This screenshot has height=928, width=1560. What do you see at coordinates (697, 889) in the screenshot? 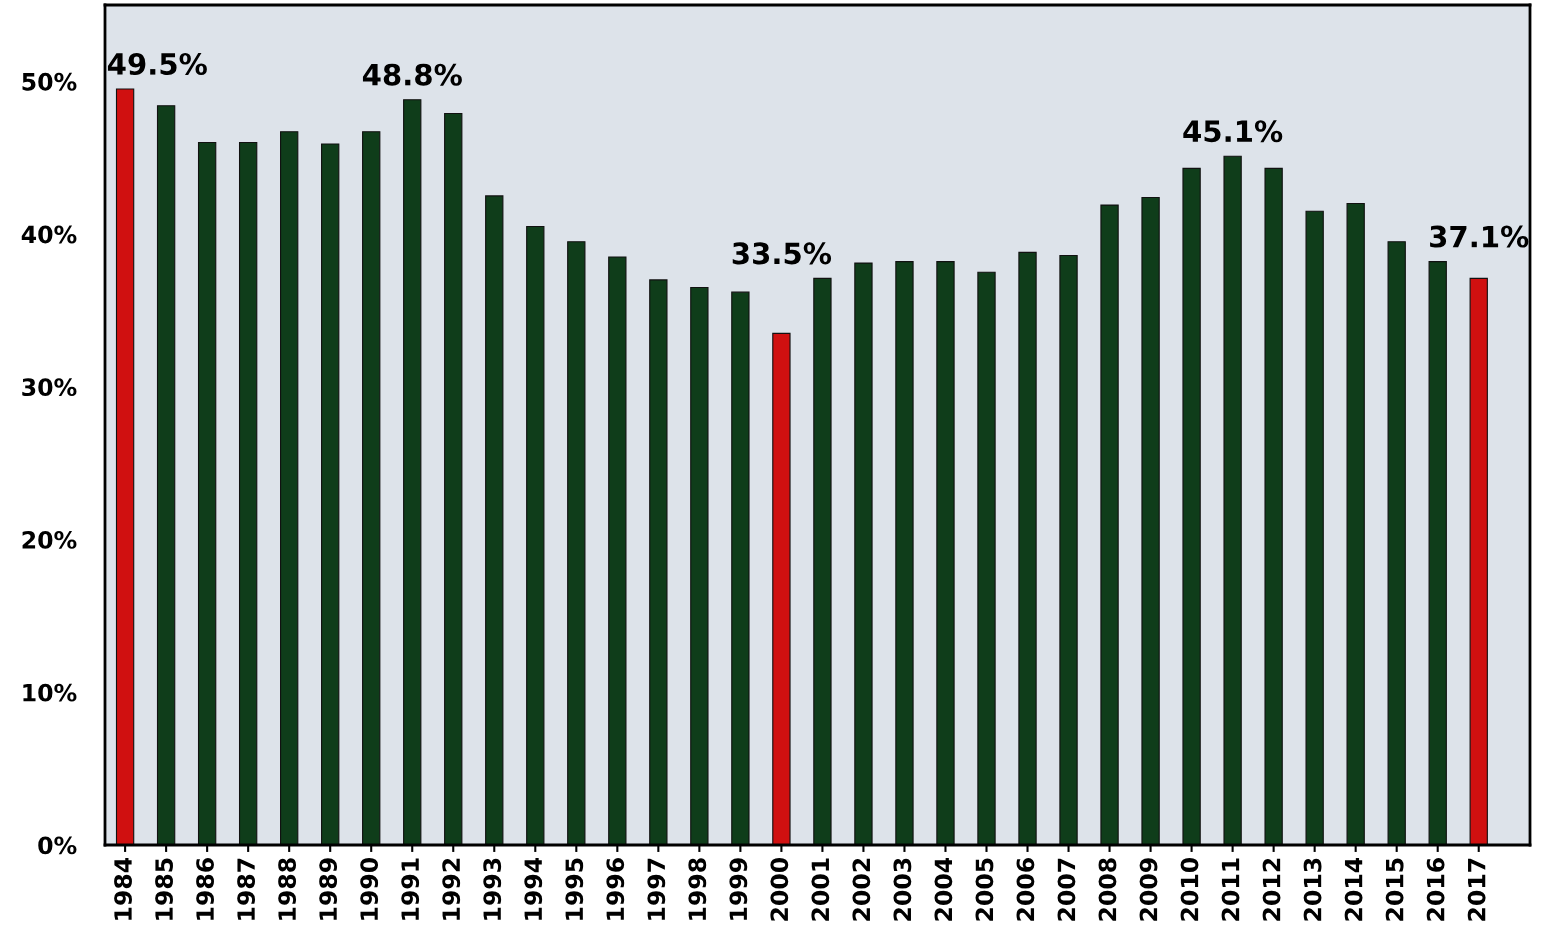
I see `x-tick-label: 1998` at bounding box center [697, 889].